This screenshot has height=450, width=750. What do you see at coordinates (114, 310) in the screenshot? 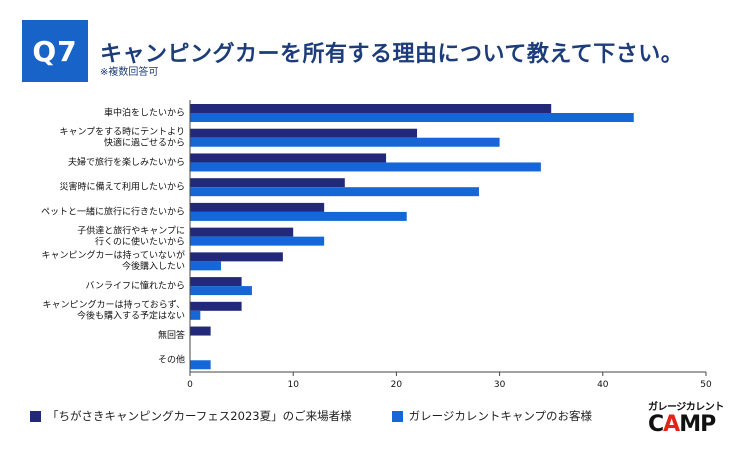
I see `category-label-8: キャンピングカーは持っておらず、今後も購入する予定はない` at bounding box center [114, 310].